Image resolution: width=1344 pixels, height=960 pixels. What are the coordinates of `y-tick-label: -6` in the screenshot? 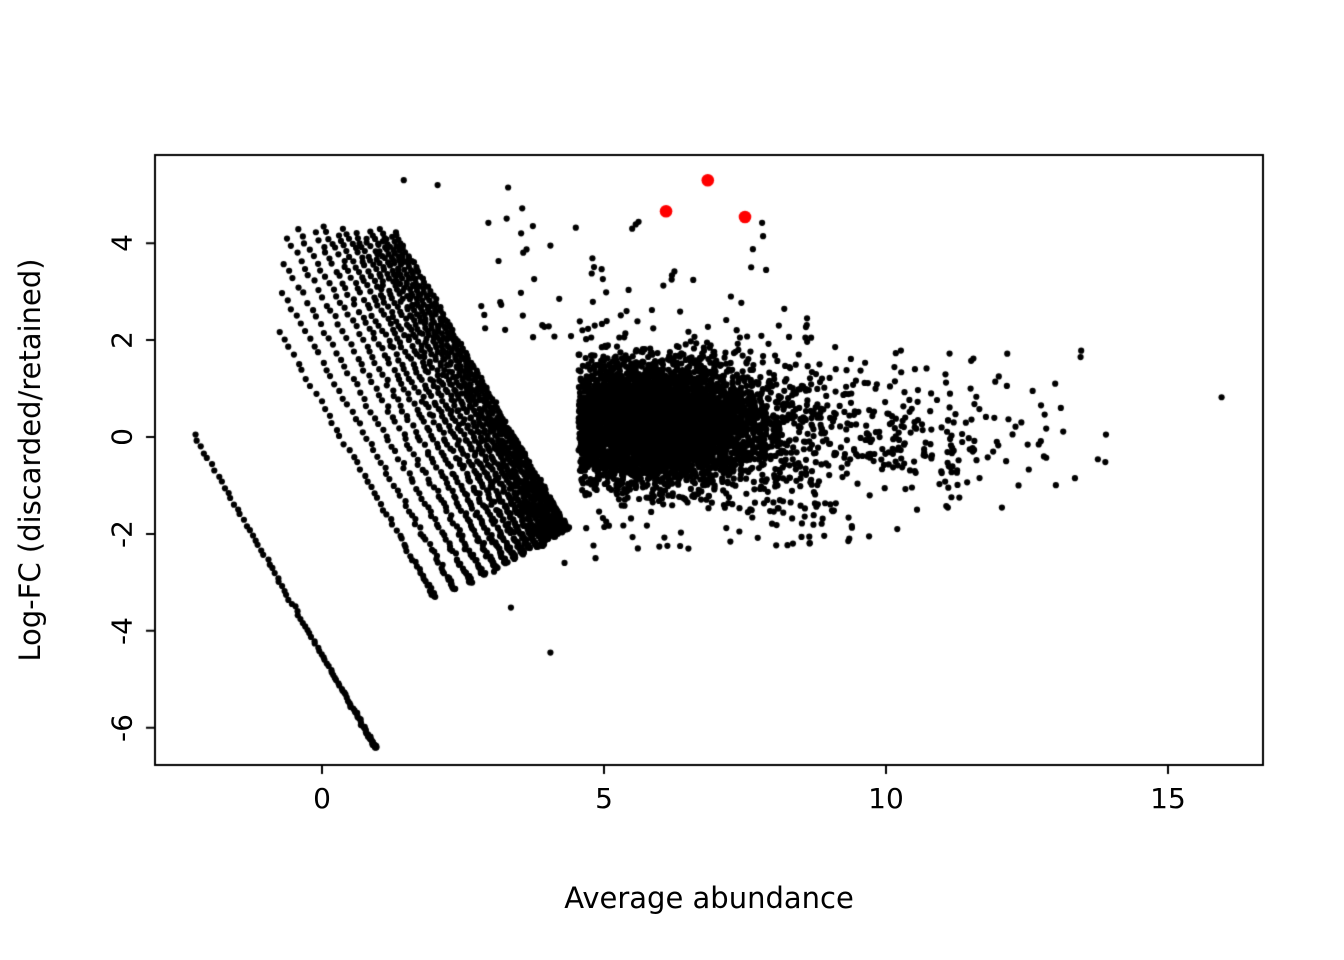 It's located at (122, 727).